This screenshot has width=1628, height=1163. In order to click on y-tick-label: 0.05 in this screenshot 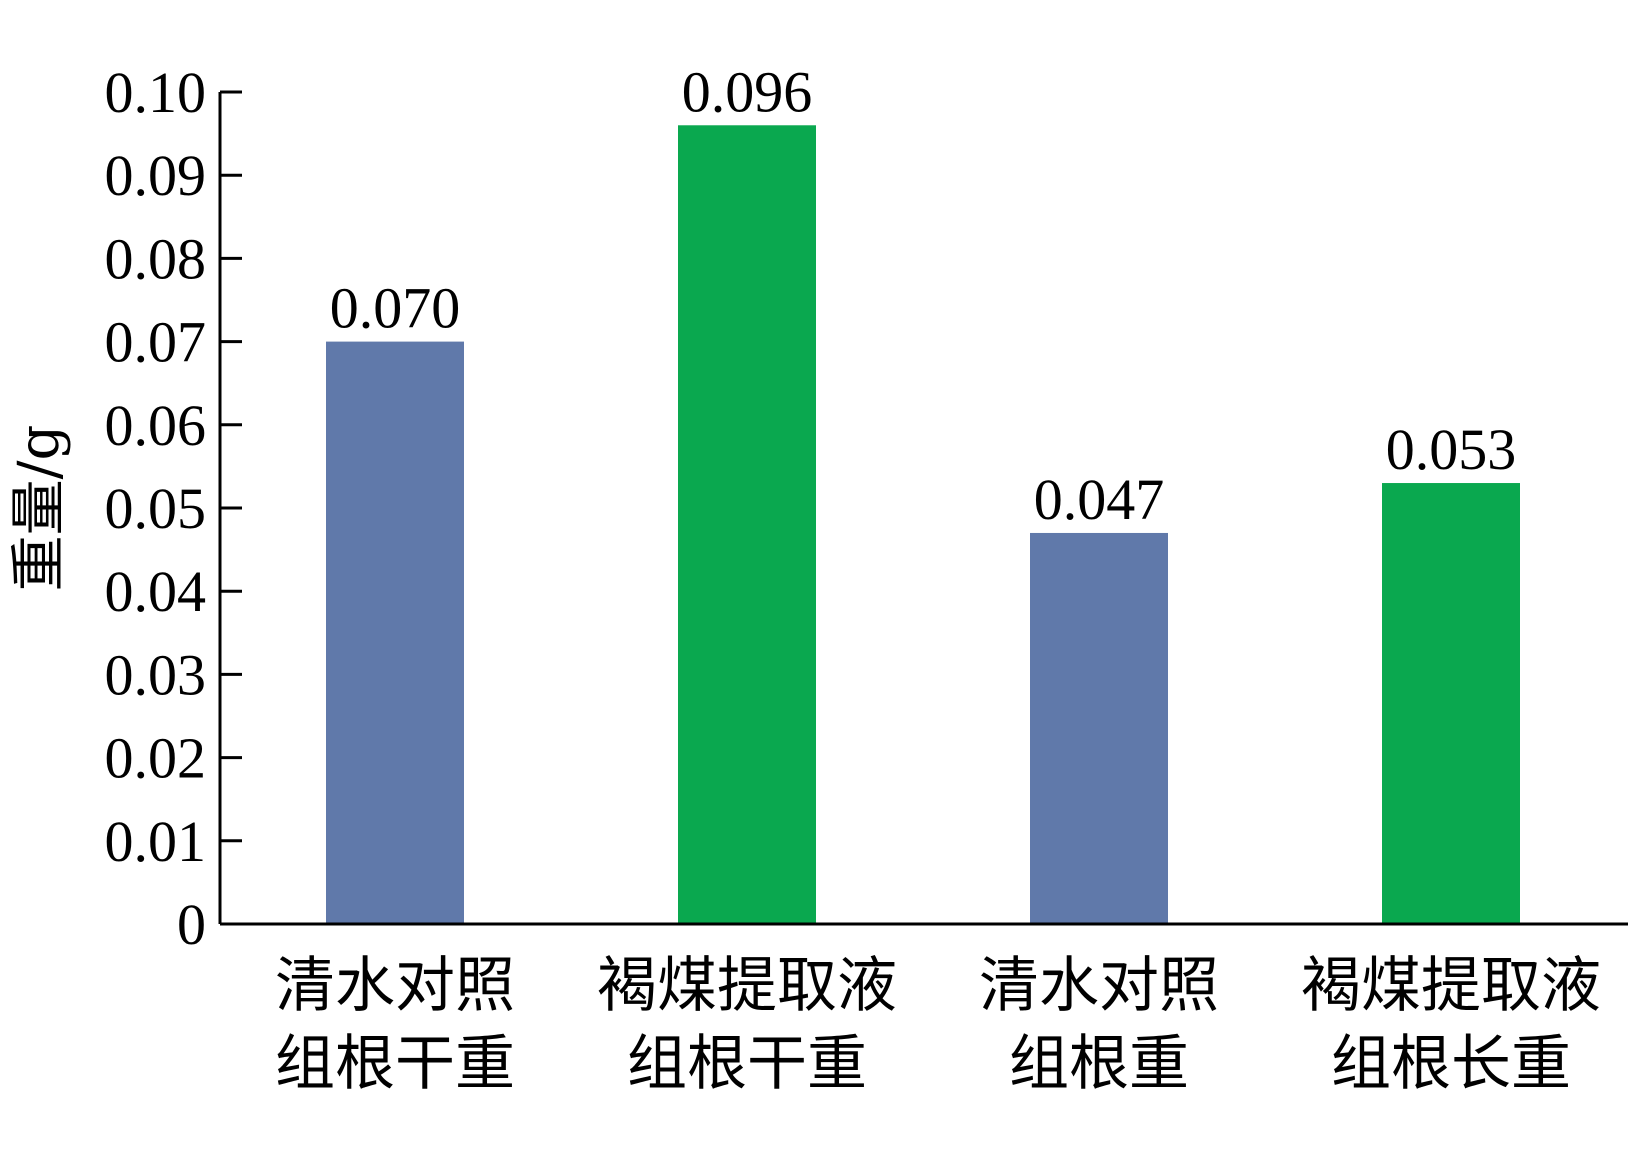, I will do `click(156, 508)`.